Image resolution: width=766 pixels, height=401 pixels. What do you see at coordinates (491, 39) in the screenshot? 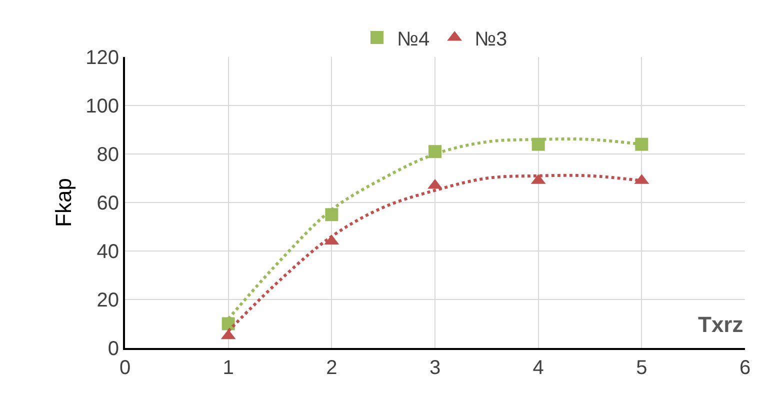
I see `legend-label: №3` at bounding box center [491, 39].